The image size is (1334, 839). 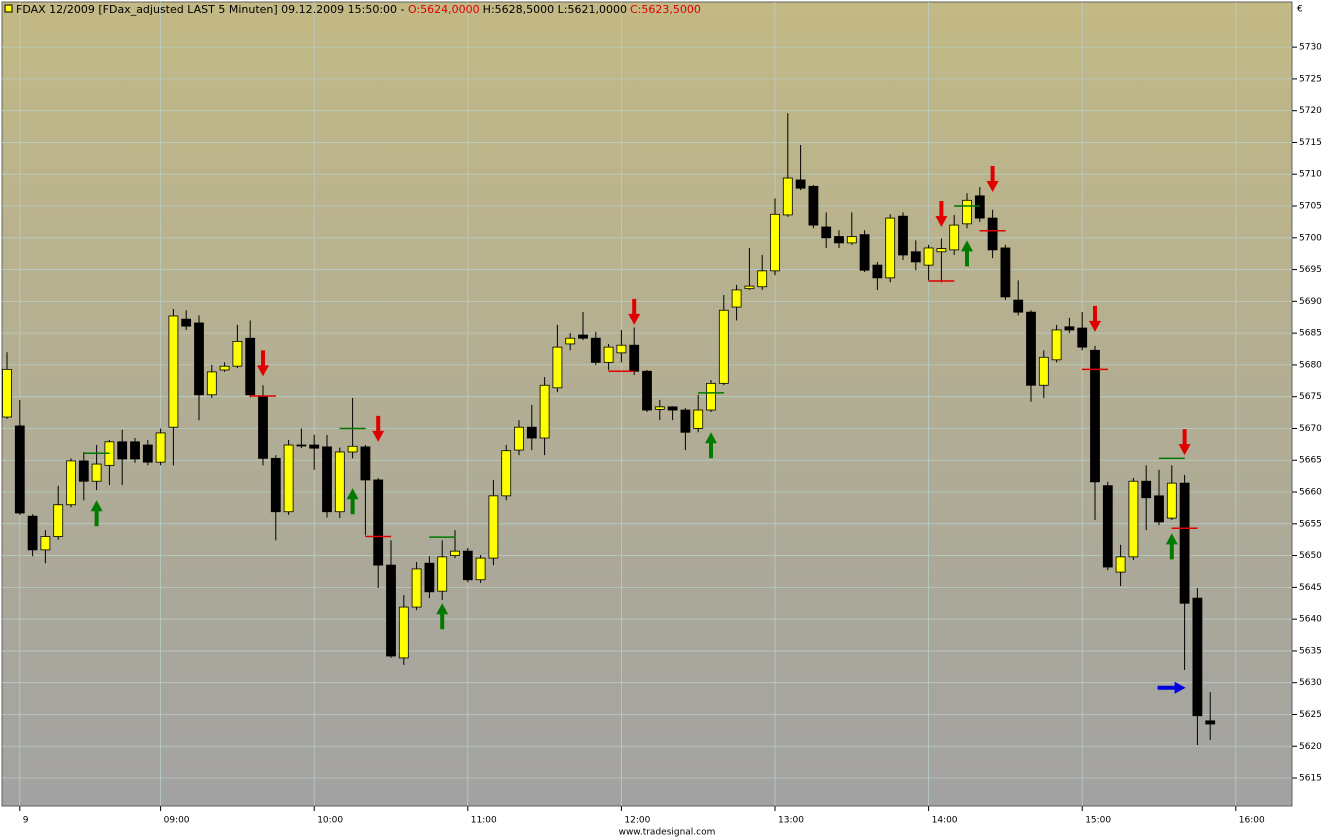 What do you see at coordinates (667, 833) in the screenshot?
I see `footer: www.tradesignal.com` at bounding box center [667, 833].